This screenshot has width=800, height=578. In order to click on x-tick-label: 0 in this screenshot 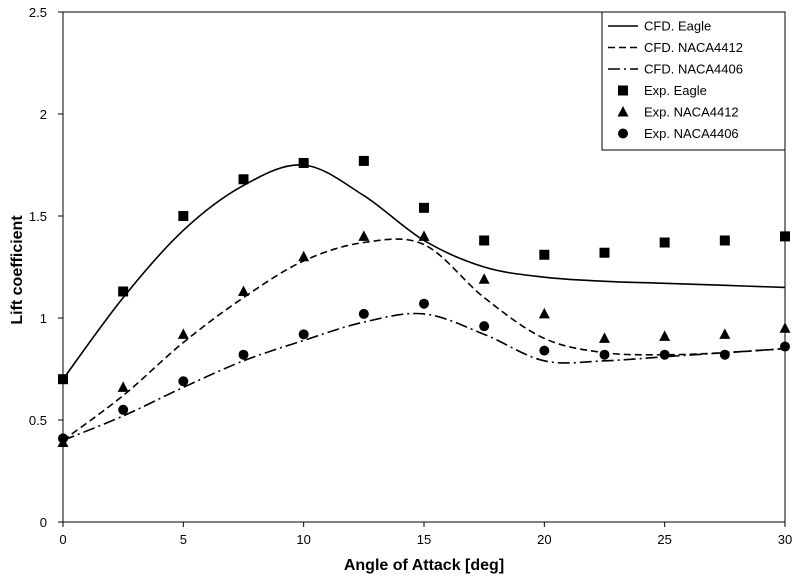, I will do `click(62, 539)`.